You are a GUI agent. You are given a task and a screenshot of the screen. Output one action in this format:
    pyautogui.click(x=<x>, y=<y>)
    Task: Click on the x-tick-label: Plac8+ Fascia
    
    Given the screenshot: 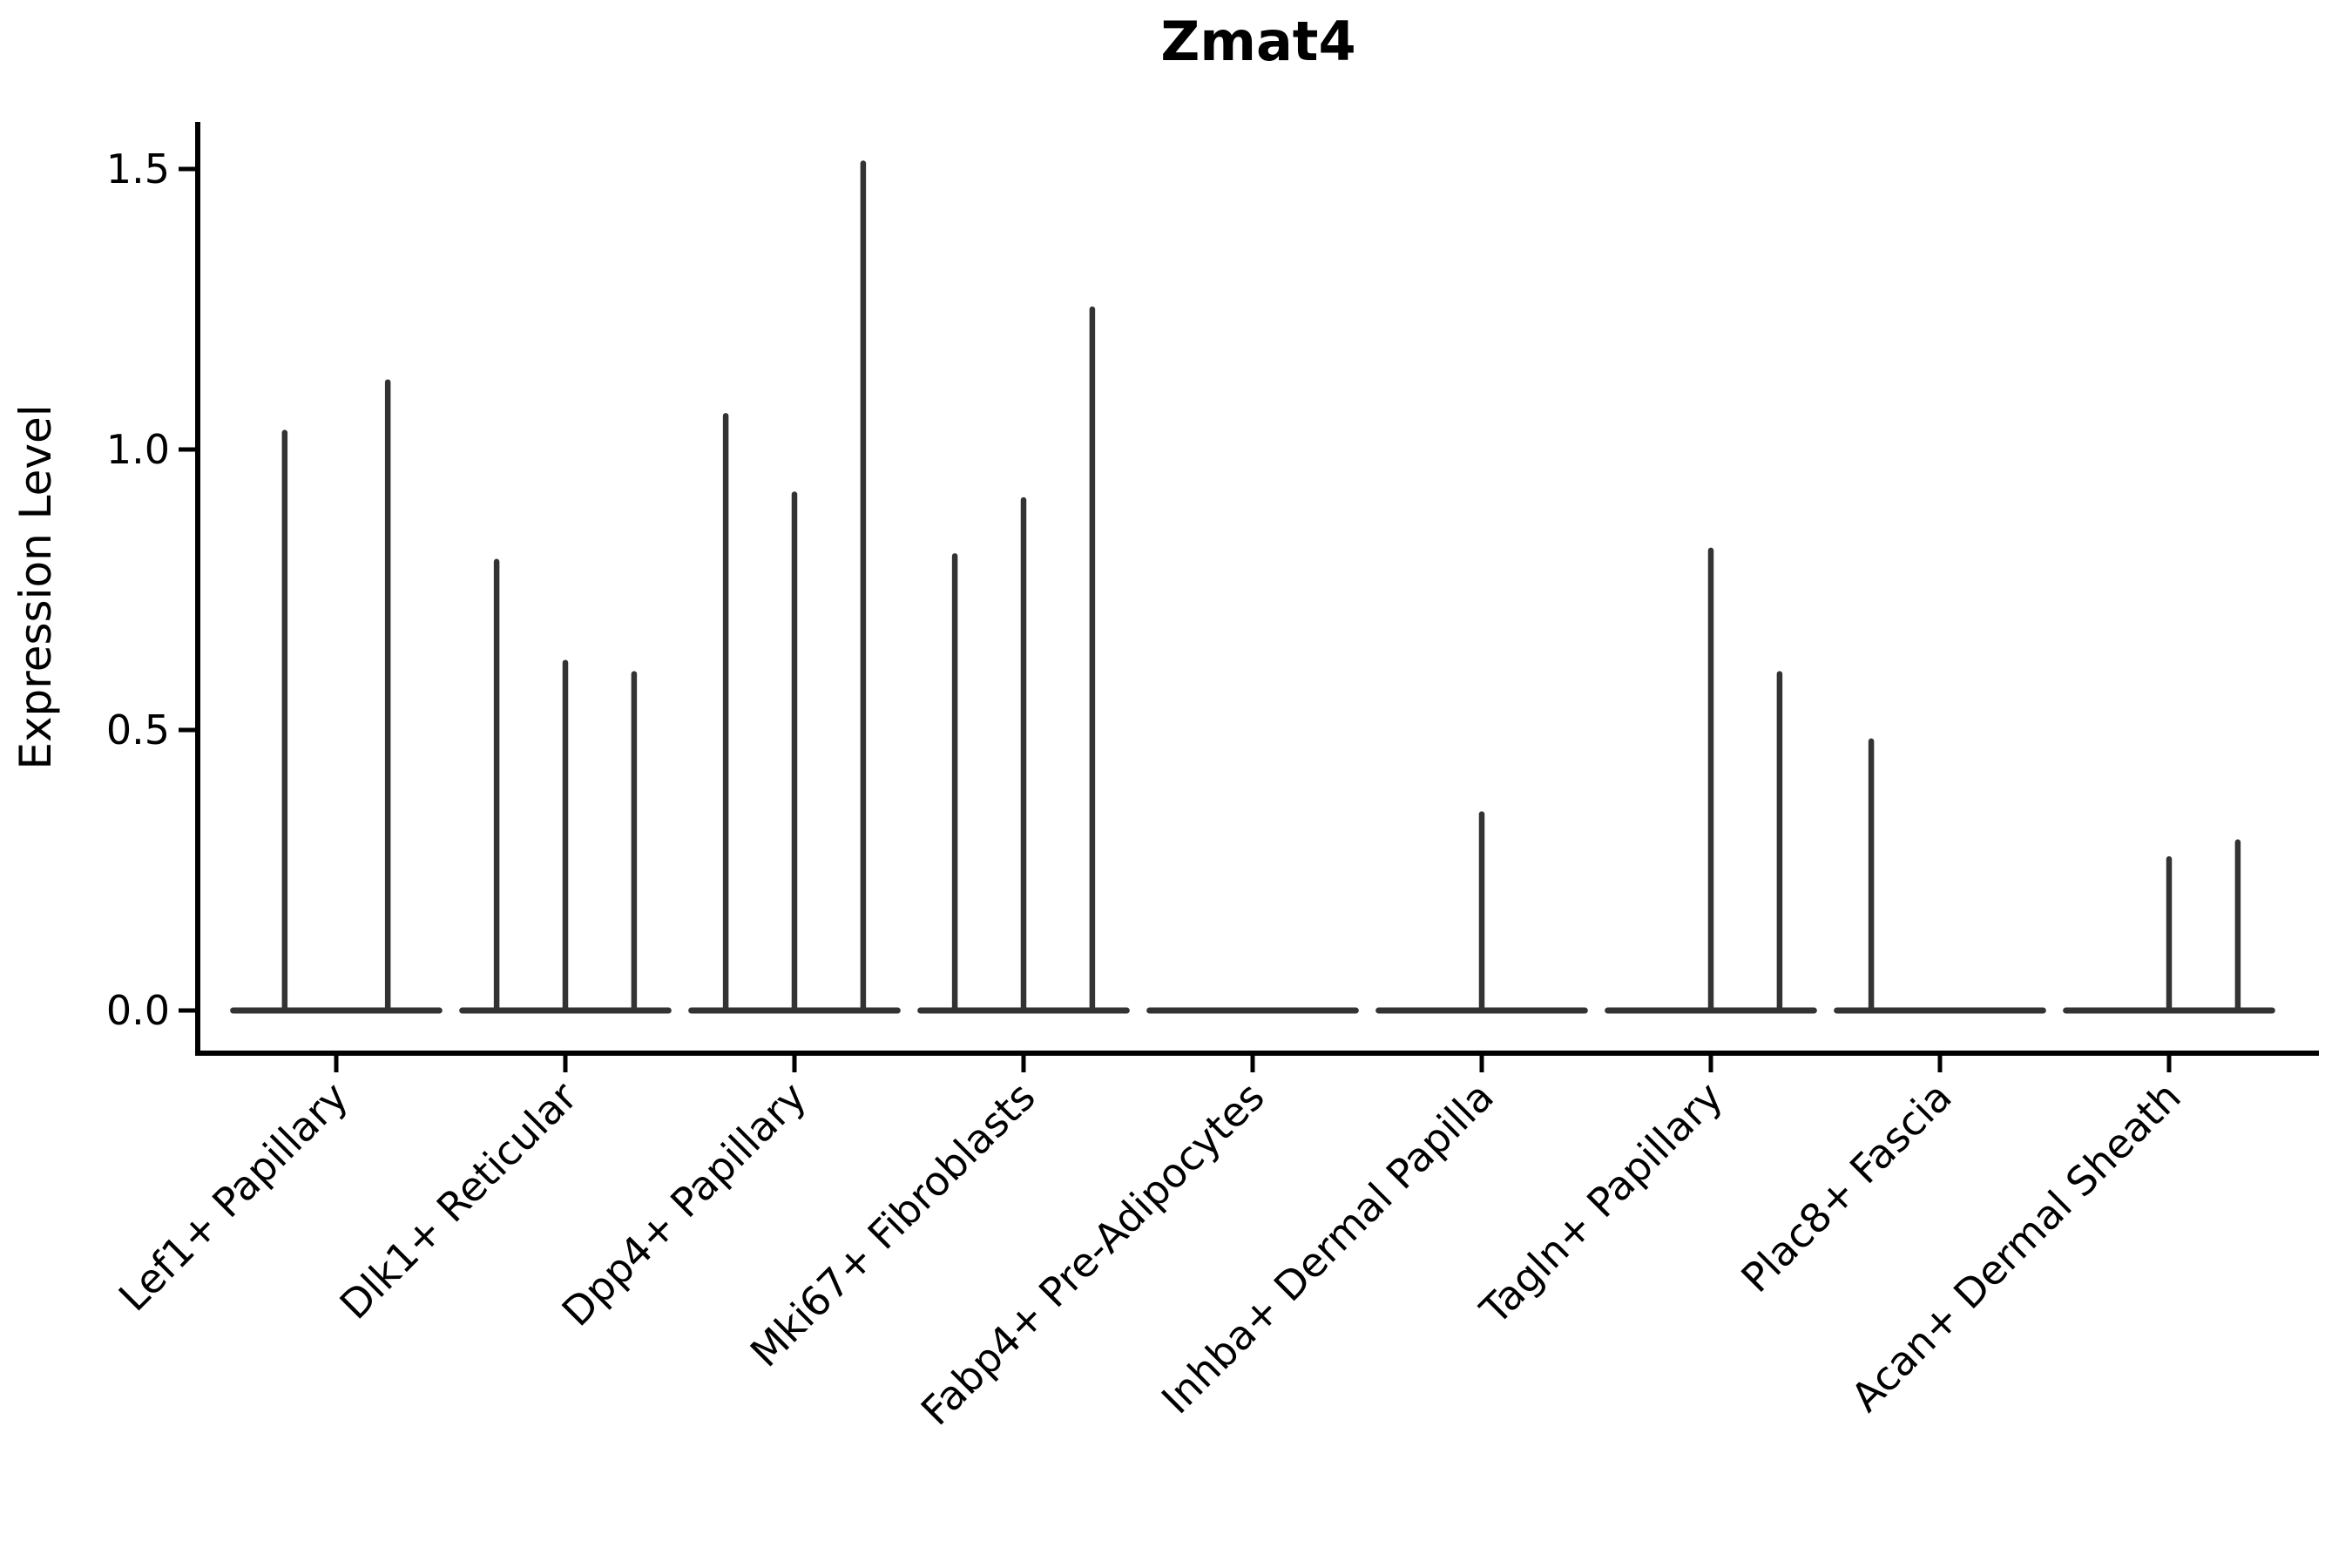 What is the action you would take?
    pyautogui.click(x=1846, y=1187)
    